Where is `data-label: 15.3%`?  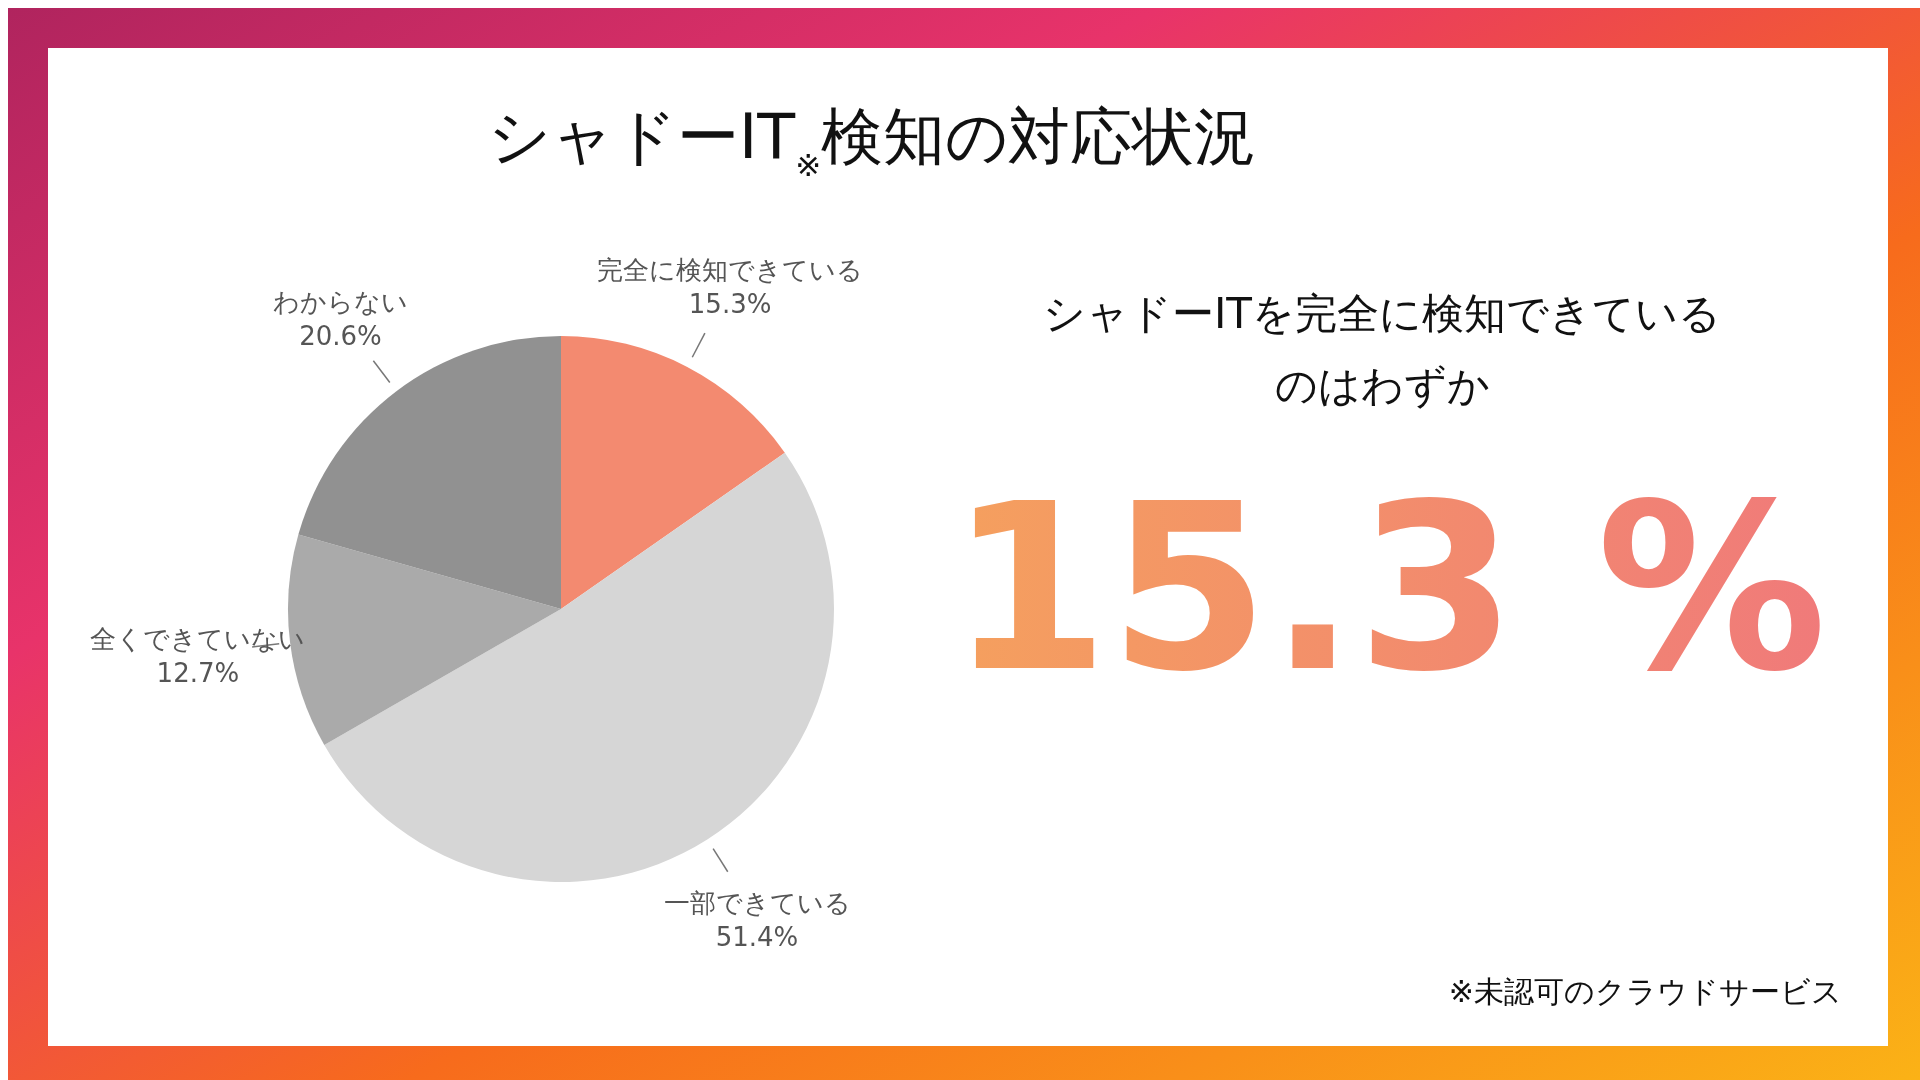
data-label: 15.3% is located at coordinates (730, 303).